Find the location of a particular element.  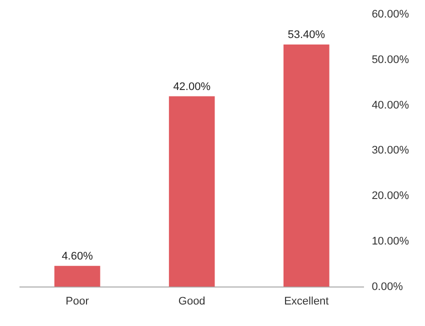

y-tick-label: 10.00% is located at coordinates (391, 241).